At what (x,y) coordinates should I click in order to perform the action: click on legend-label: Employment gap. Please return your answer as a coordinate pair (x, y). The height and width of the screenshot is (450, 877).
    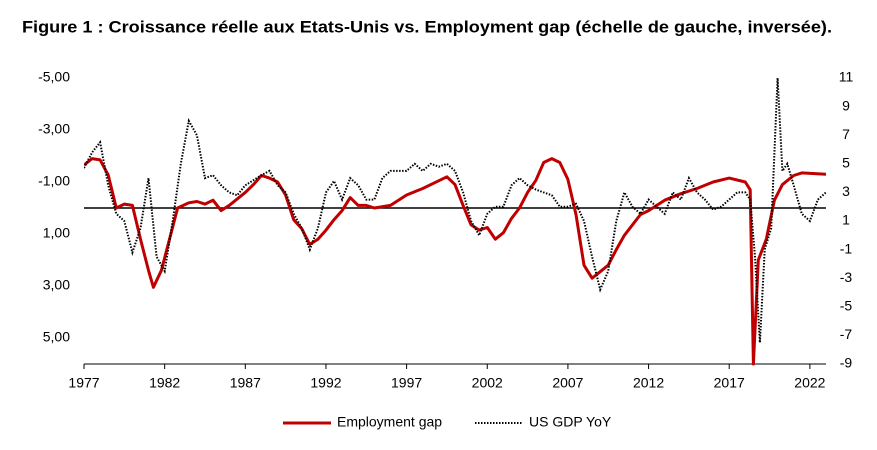
    Looking at the image, I should click on (389, 422).